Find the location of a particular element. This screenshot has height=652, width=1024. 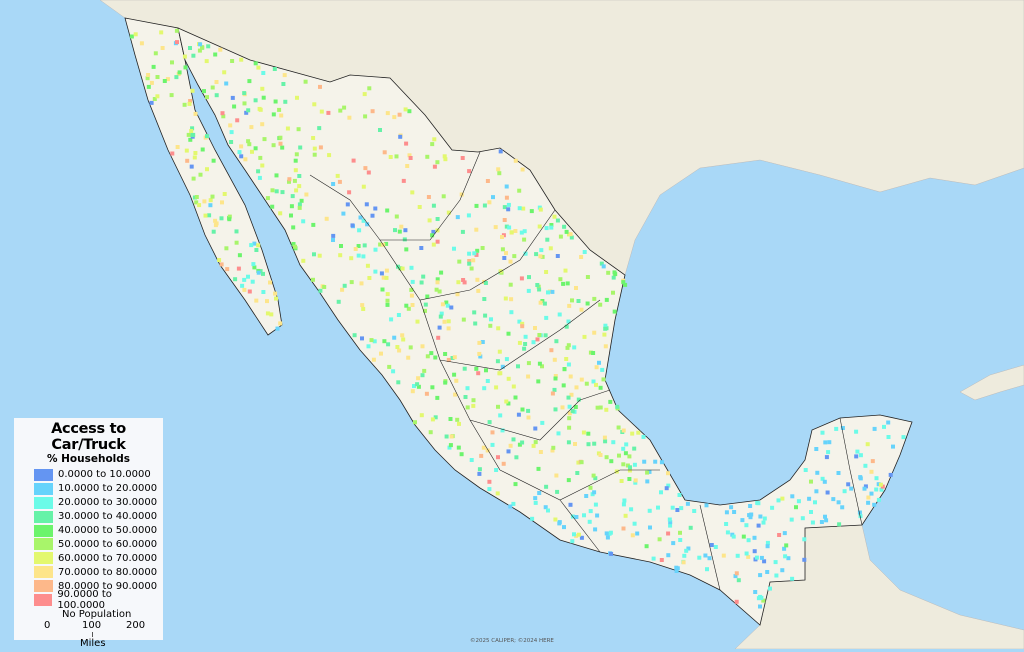

legend-item: 70.0000 to 80.0000 is located at coordinates (88, 572).